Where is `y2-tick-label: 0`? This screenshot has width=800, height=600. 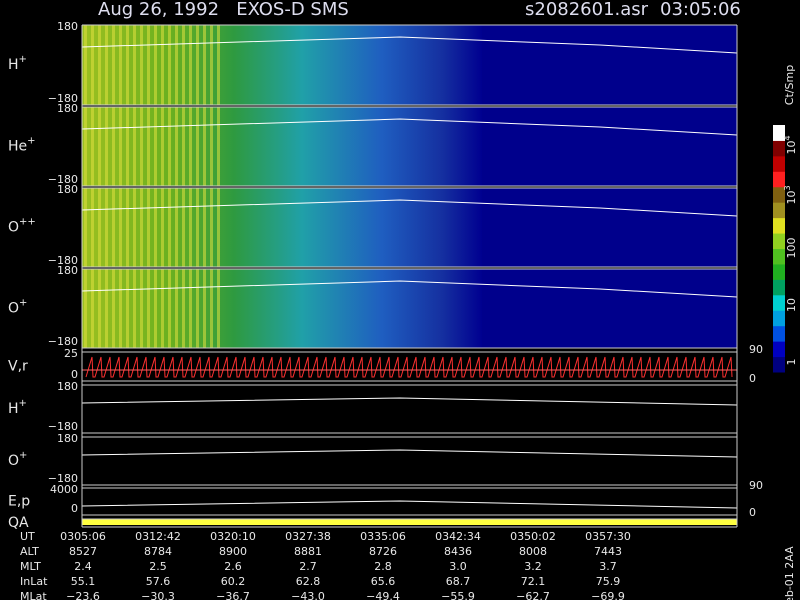 y2-tick-label: 0 is located at coordinates (752, 378).